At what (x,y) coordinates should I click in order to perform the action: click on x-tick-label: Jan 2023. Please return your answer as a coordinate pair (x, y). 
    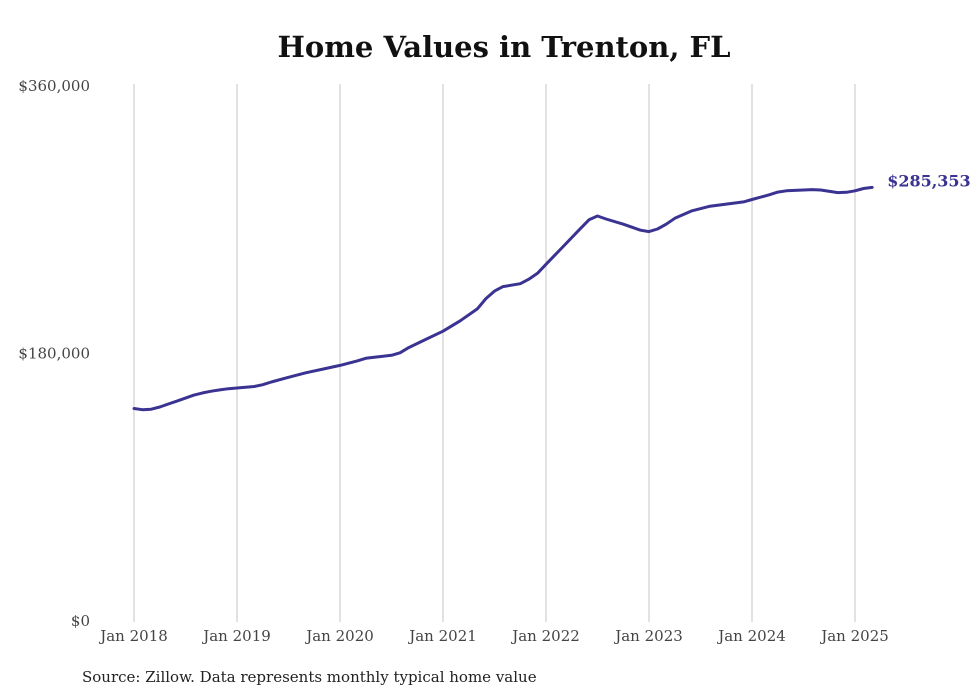
    Looking at the image, I should click on (648, 636).